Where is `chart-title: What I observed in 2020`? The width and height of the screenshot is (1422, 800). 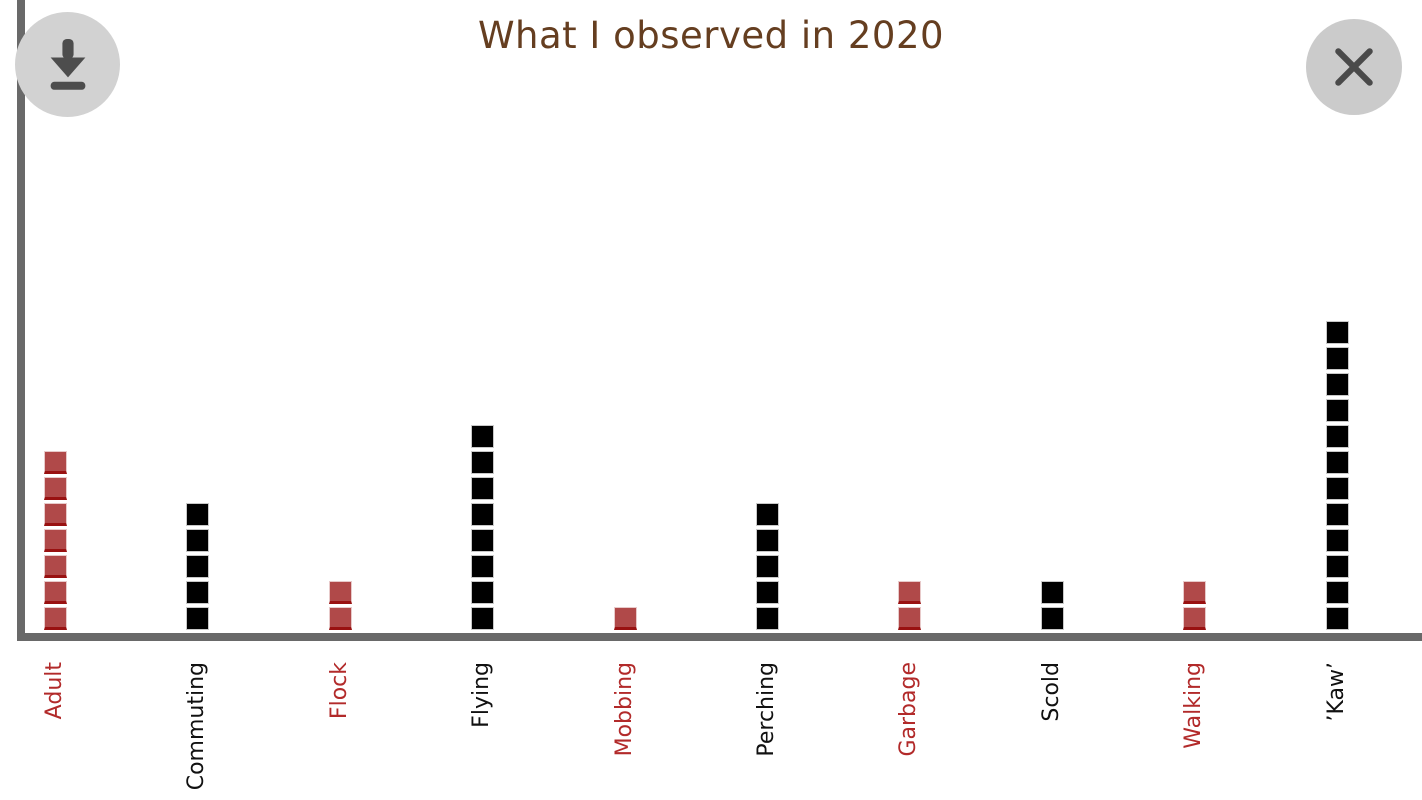
chart-title: What I observed in 2020 is located at coordinates (711, 35).